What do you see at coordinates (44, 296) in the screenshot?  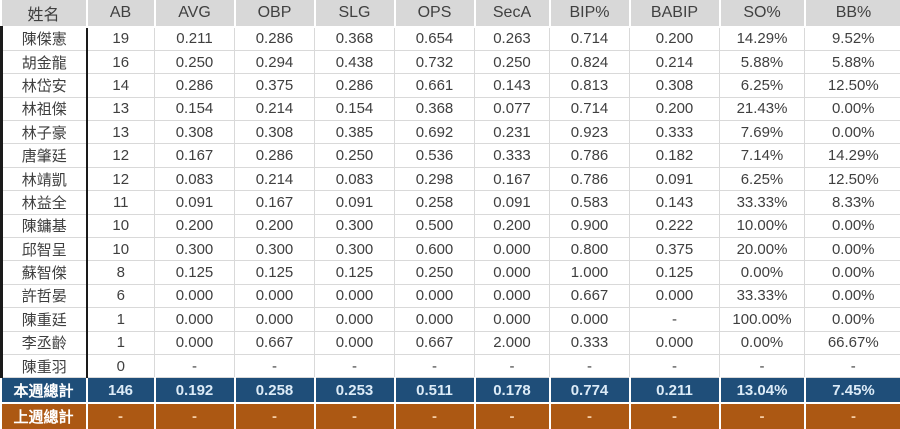 I see `player-name-cell: 許哲晏` at bounding box center [44, 296].